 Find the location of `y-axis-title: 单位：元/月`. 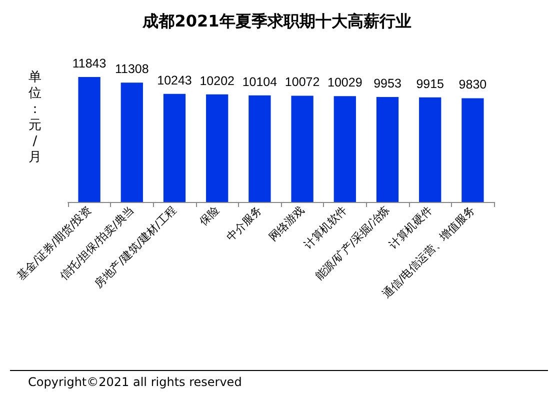

y-axis-title: 单位：元/月 is located at coordinates (35, 118).